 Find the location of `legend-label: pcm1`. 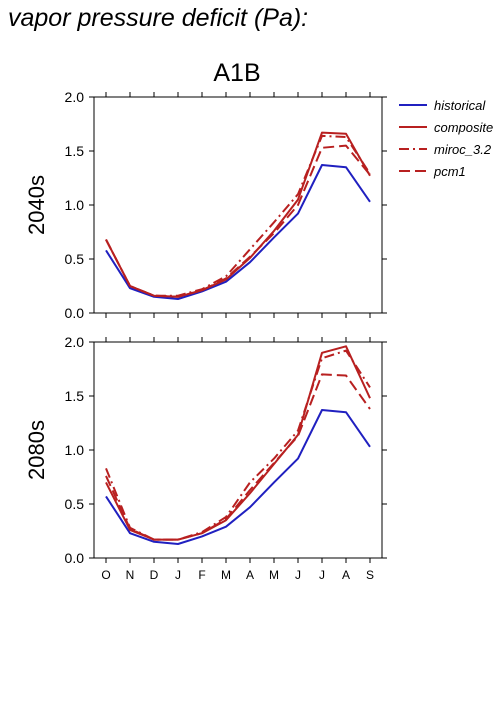

legend-label: pcm1 is located at coordinates (449, 171).